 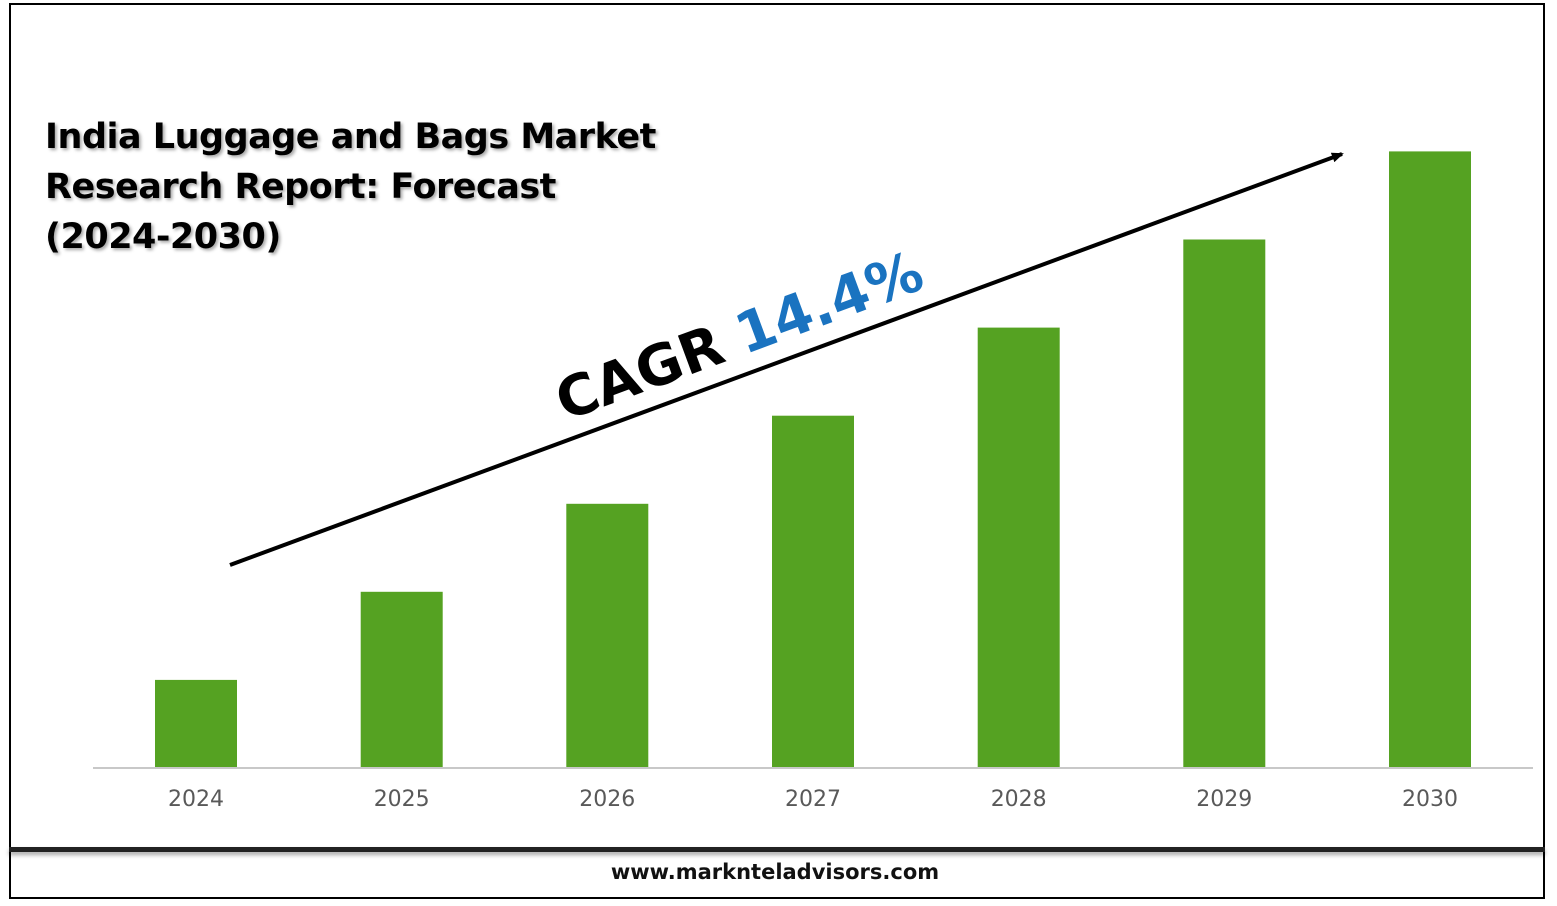 What do you see at coordinates (1430, 799) in the screenshot?
I see `x-tick-label-2030: 2030` at bounding box center [1430, 799].